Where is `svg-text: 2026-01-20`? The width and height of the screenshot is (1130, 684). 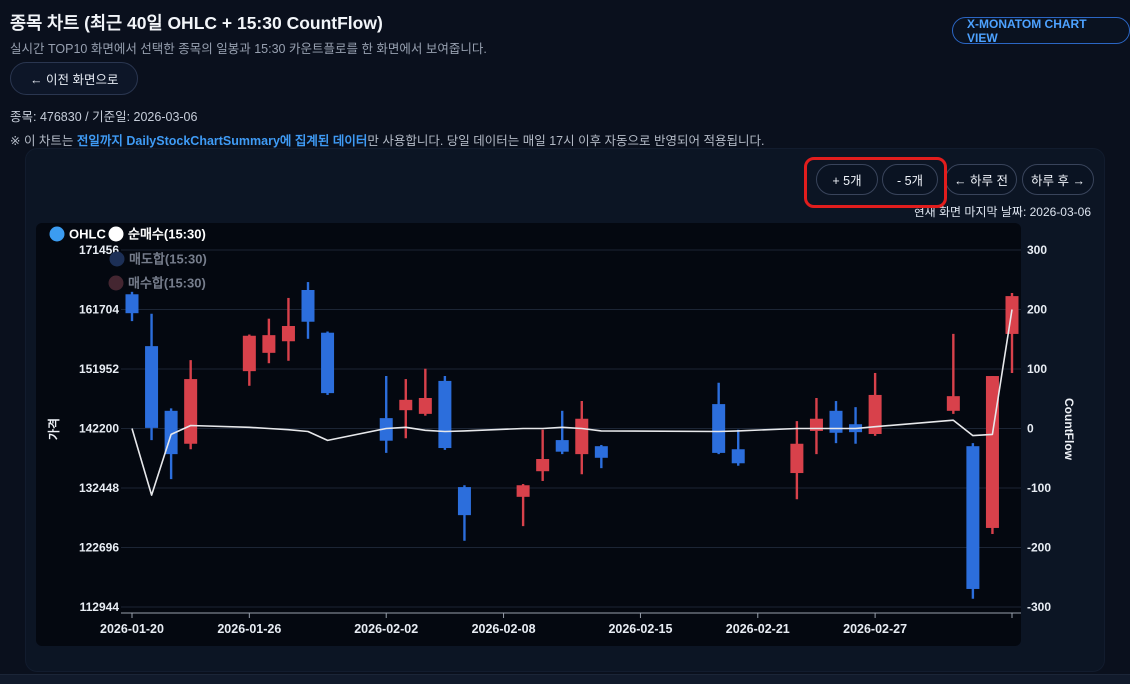
svg-text: 2026-01-20 is located at coordinates (132, 629).